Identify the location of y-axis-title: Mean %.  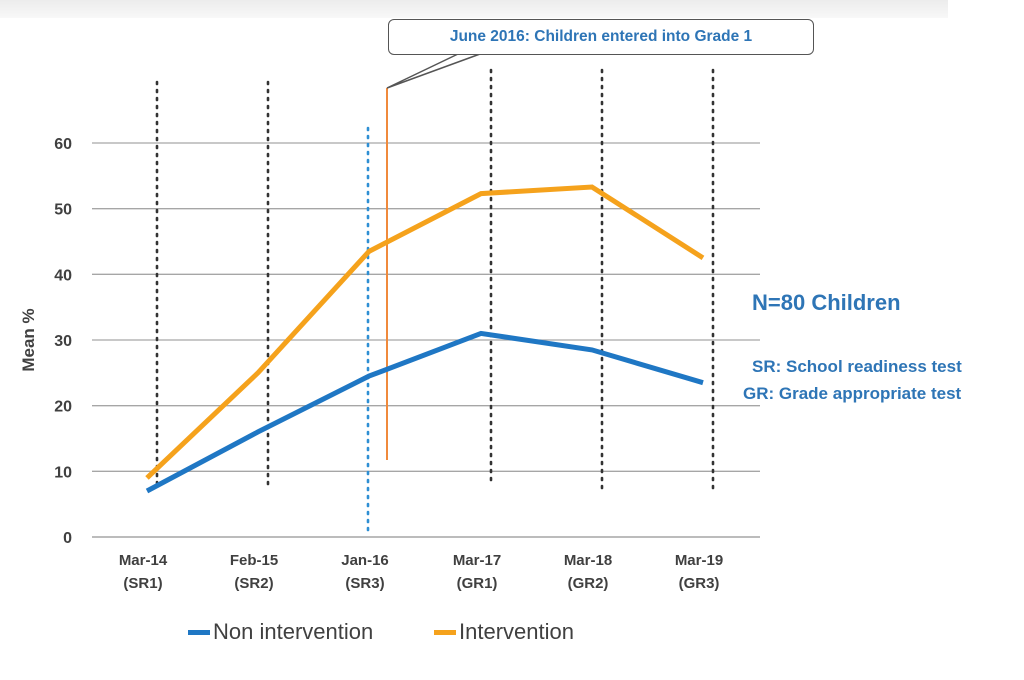
(28, 339).